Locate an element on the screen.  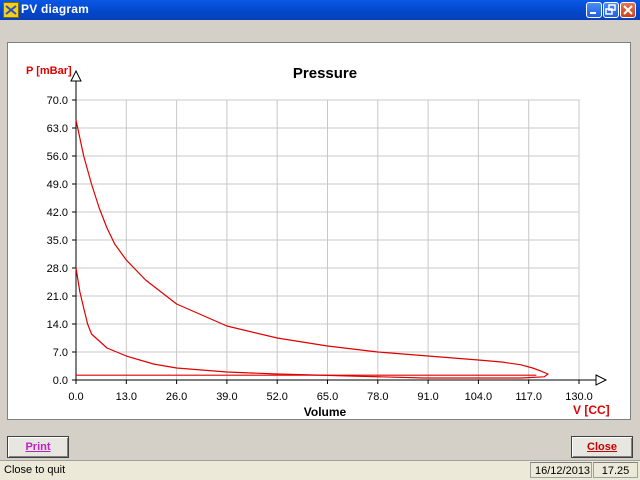
window-title: PV diagram is located at coordinates (55, 9).